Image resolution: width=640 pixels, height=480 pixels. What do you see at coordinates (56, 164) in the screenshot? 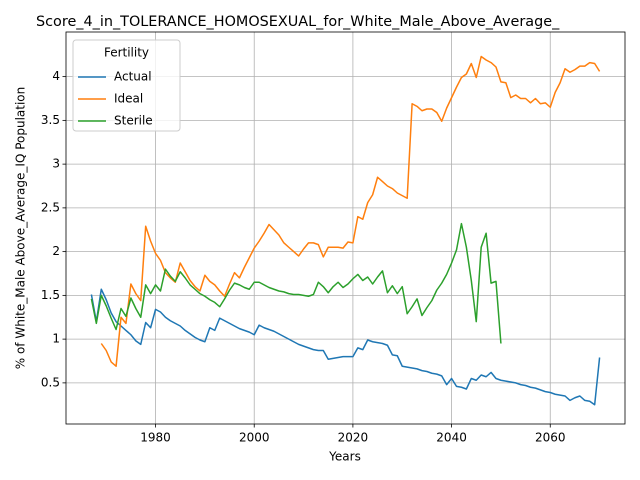
I see `y-tick-label: 3` at bounding box center [56, 164].